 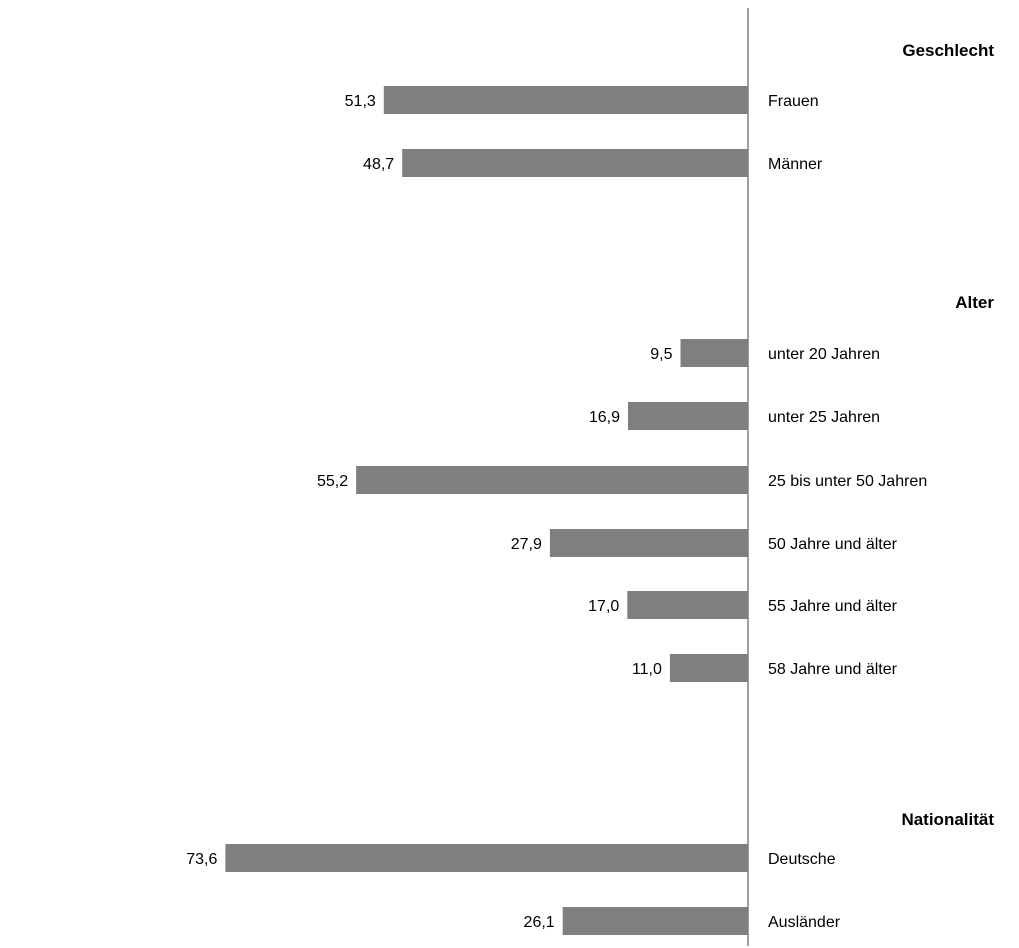 What do you see at coordinates (947, 819) in the screenshot?
I see `group-title: Nationalität` at bounding box center [947, 819].